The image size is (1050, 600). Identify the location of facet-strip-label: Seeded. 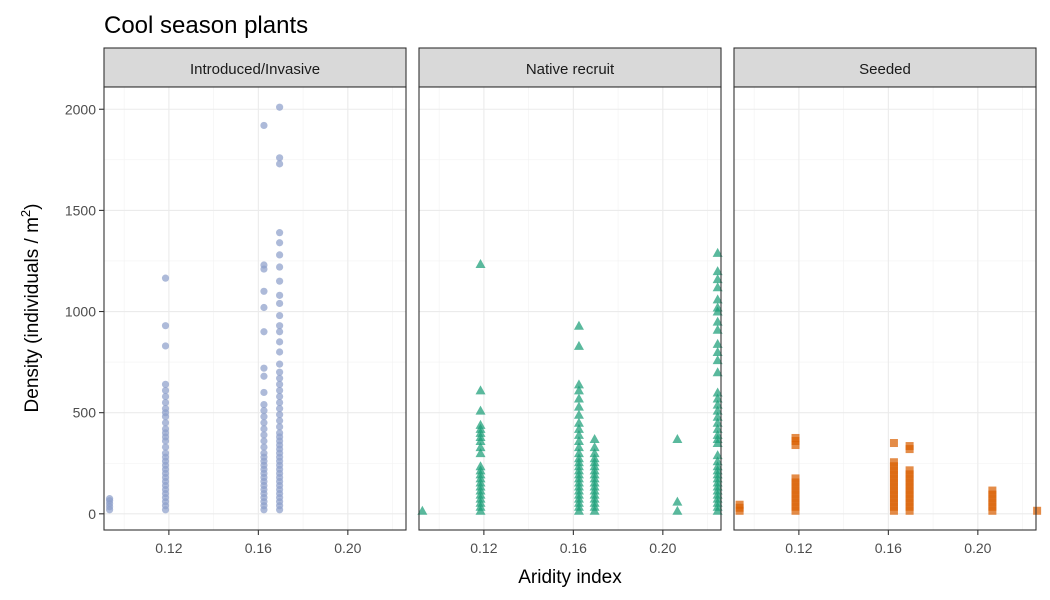
(885, 69).